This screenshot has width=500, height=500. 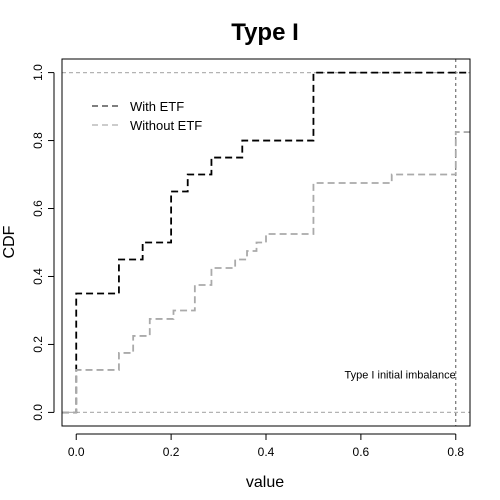 What do you see at coordinates (399, 375) in the screenshot?
I see `annotation-initial-imbalance: Type I initial imbalance` at bounding box center [399, 375].